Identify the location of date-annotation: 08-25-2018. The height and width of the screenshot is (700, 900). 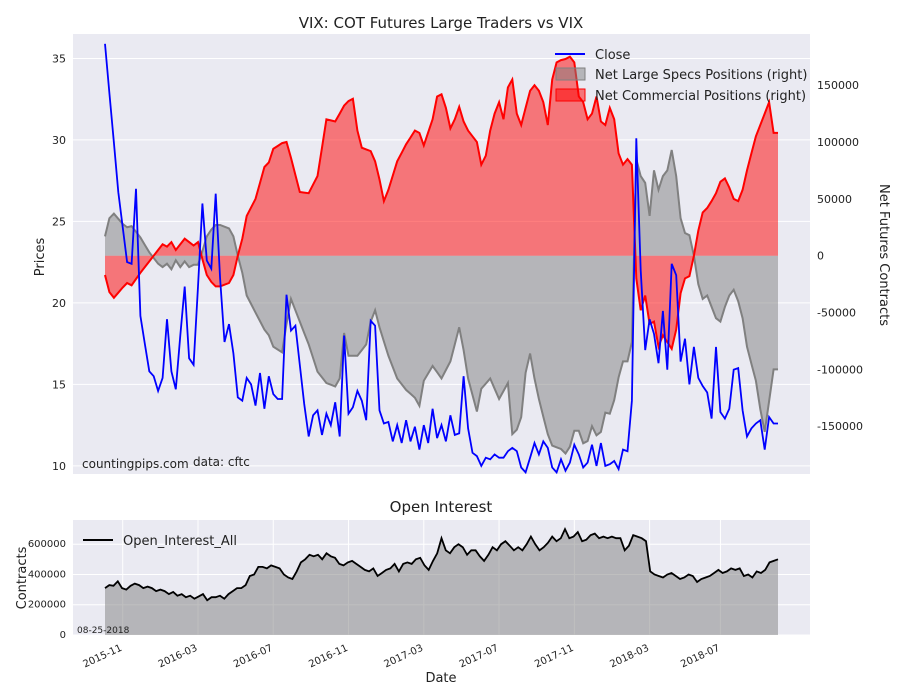
(103, 631).